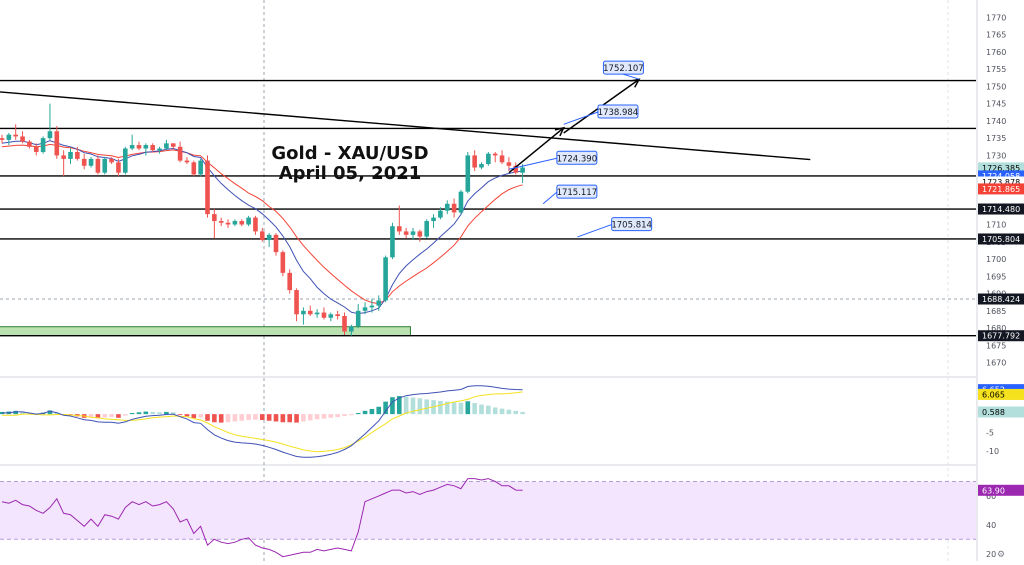  I want to click on price-callout: 1715.117, so click(570, 194).